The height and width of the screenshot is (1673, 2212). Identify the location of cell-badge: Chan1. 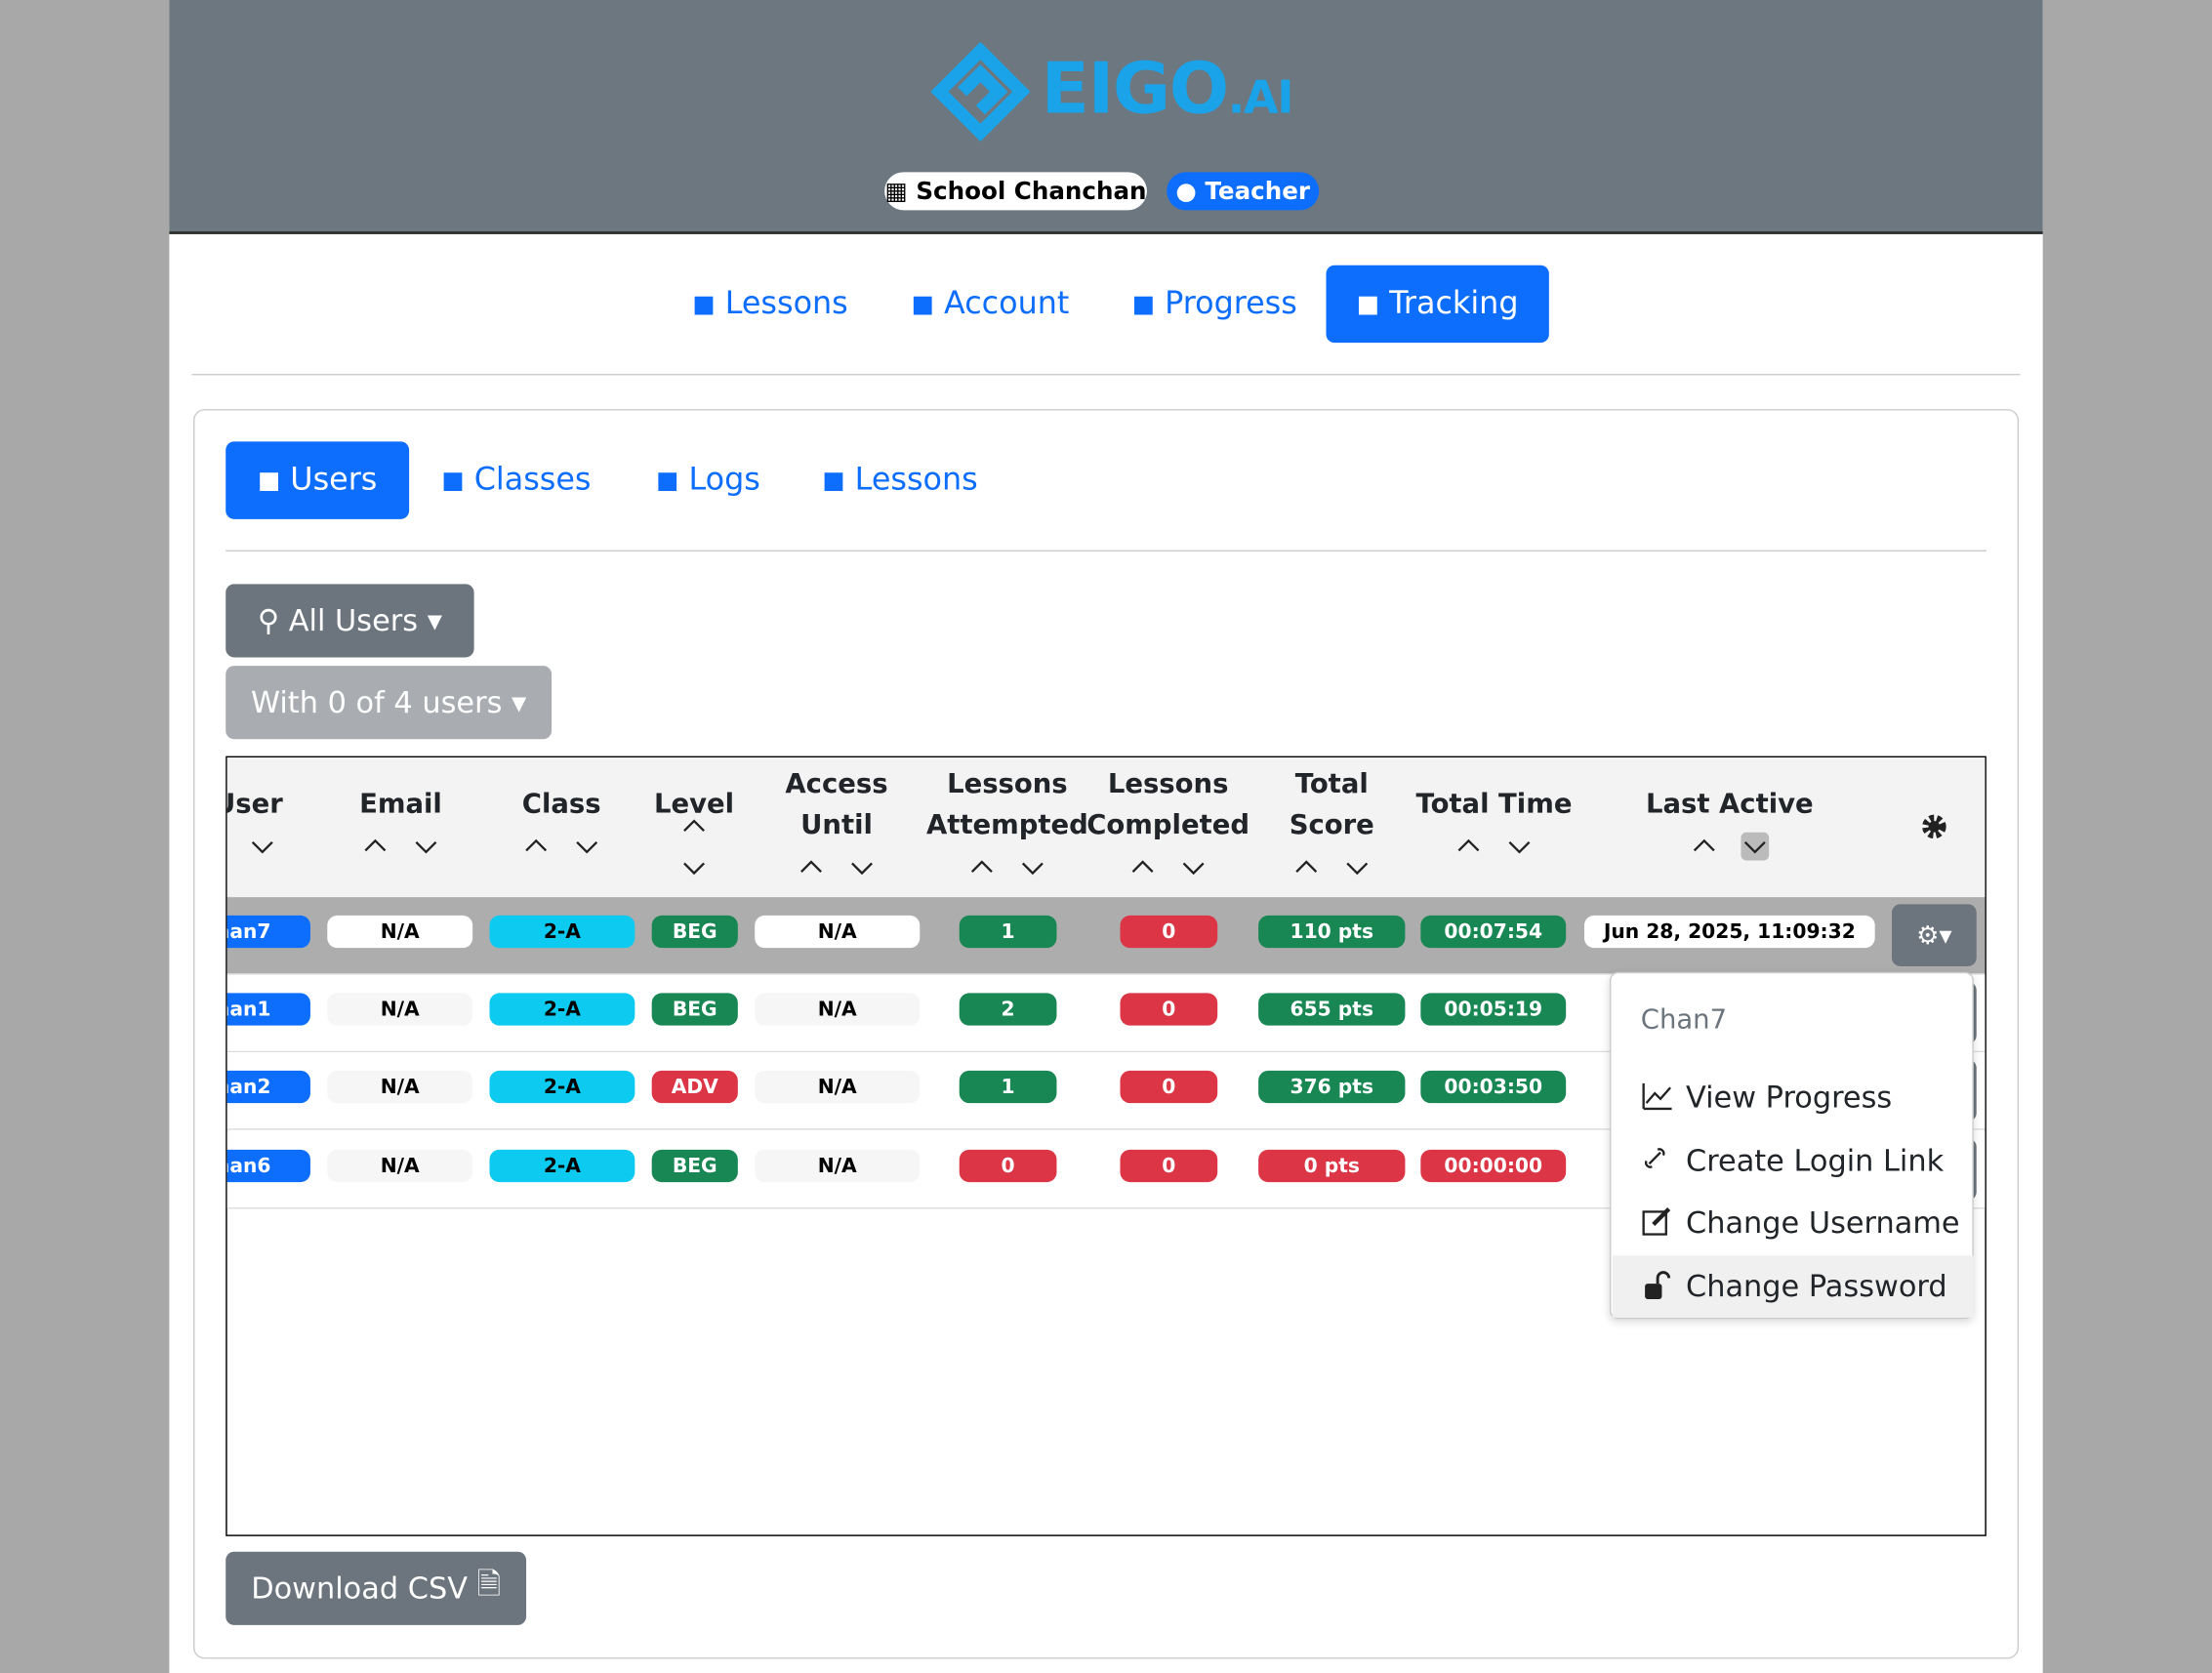
(268, 1009).